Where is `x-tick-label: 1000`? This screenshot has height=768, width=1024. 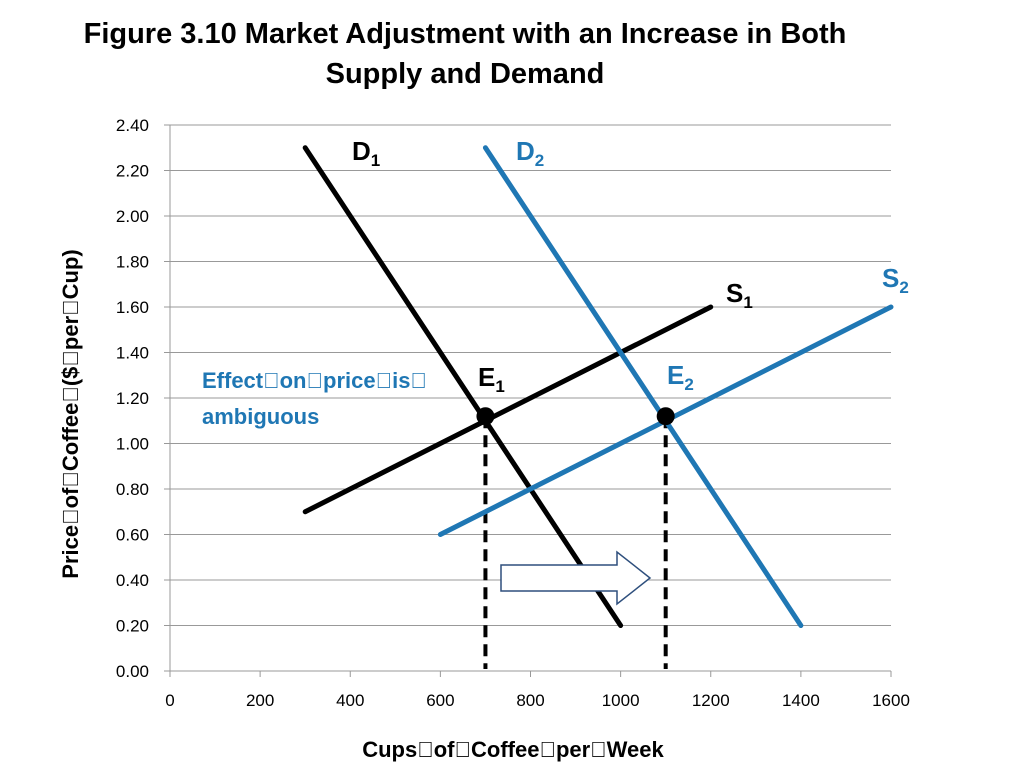
x-tick-label: 1000 is located at coordinates (621, 700).